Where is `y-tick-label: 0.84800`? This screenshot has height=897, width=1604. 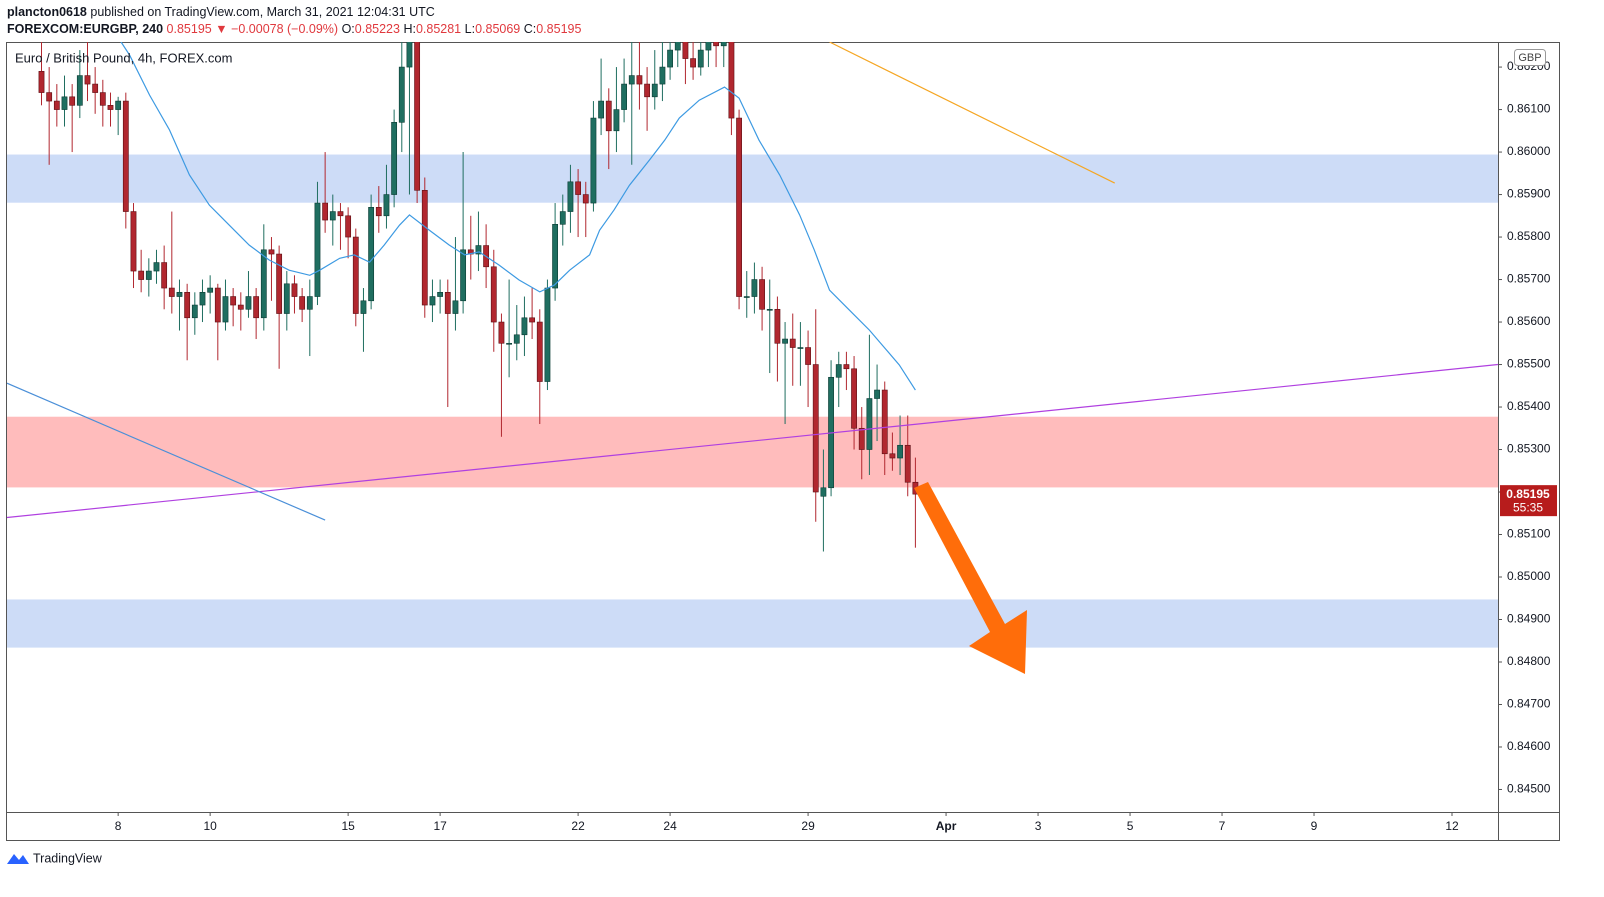 y-tick-label: 0.84800 is located at coordinates (1529, 661).